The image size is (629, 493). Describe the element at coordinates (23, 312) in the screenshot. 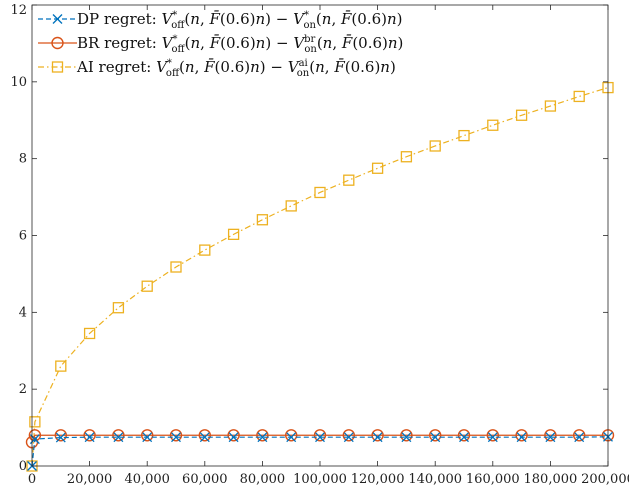

I see `y-tick-label: 4` at that location.